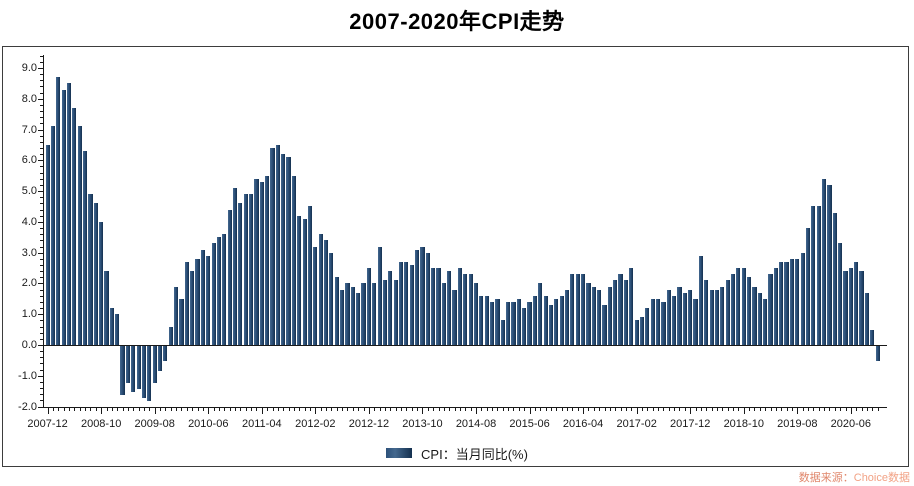  Describe the element at coordinates (422, 424) in the screenshot. I see `x-axis-label: 2013-10` at that location.